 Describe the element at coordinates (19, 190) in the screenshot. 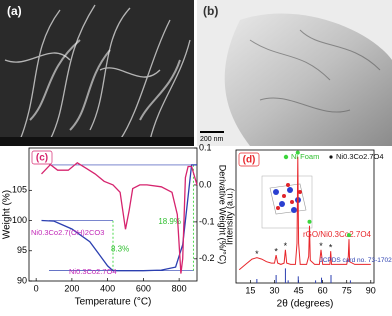

I see `y-tick-label: 105` at that location.